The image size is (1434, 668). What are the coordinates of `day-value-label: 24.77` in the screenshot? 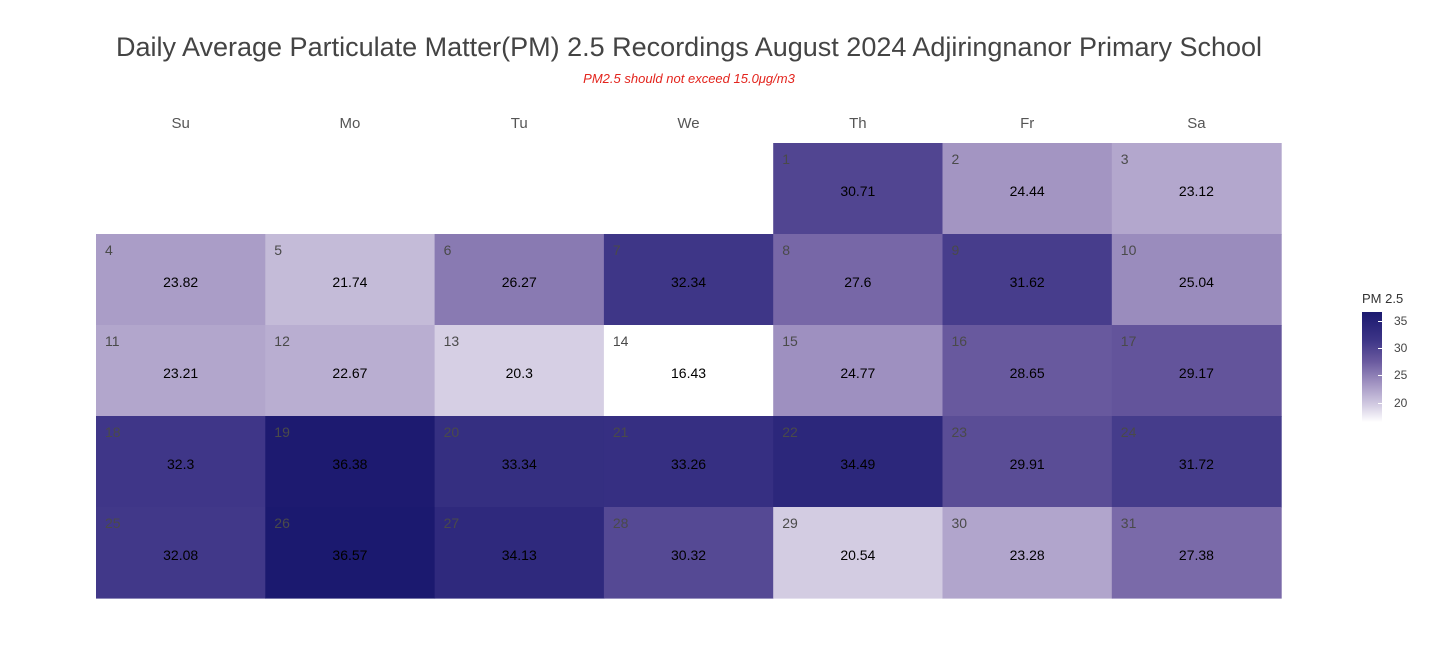 It's located at (857, 373).